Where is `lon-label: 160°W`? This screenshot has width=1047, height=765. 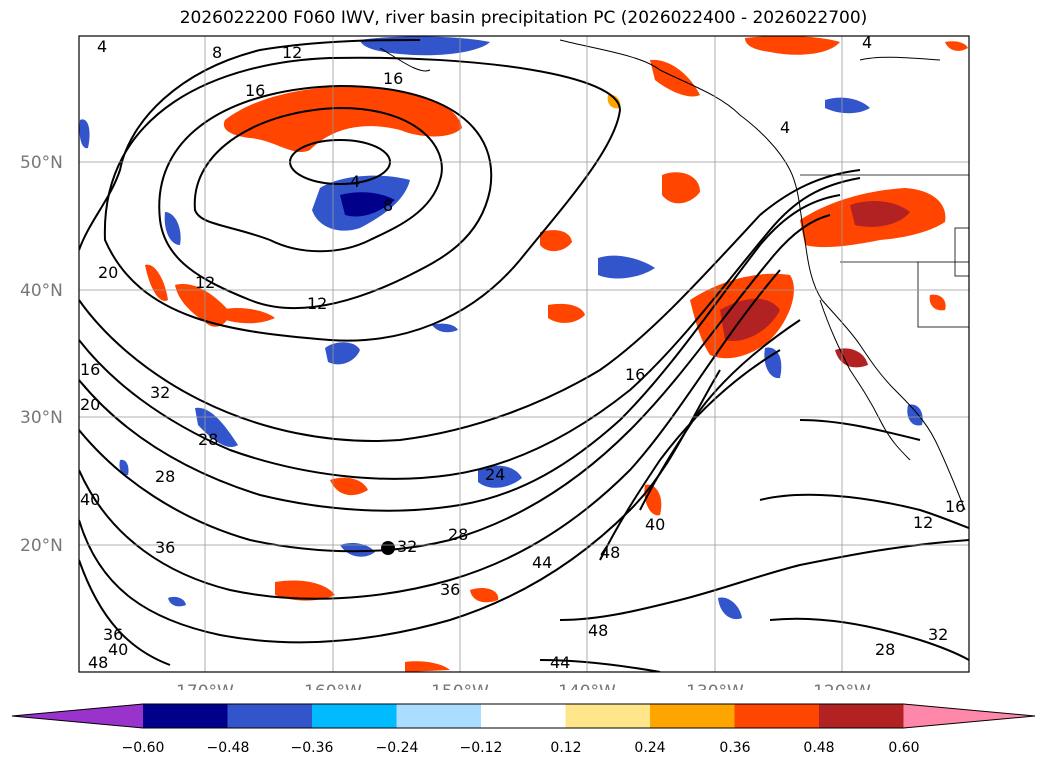 lon-label: 160°W is located at coordinates (333, 686).